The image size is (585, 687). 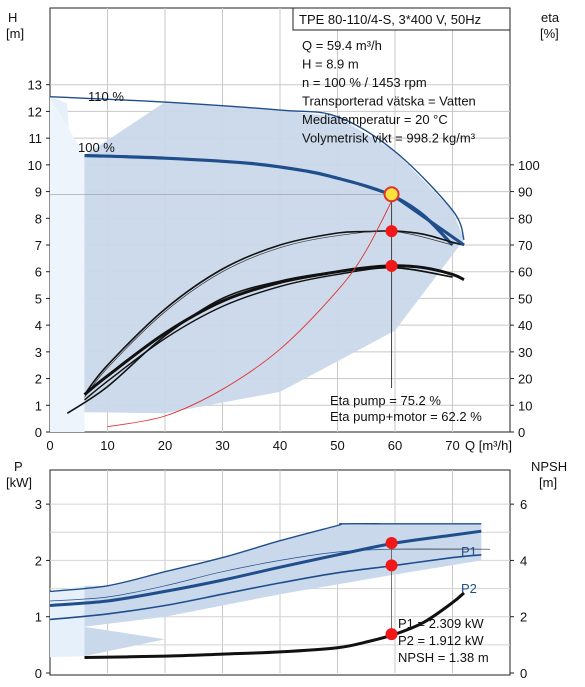 What do you see at coordinates (525, 405) in the screenshot?
I see `eta-tick-label: 10` at bounding box center [525, 405].